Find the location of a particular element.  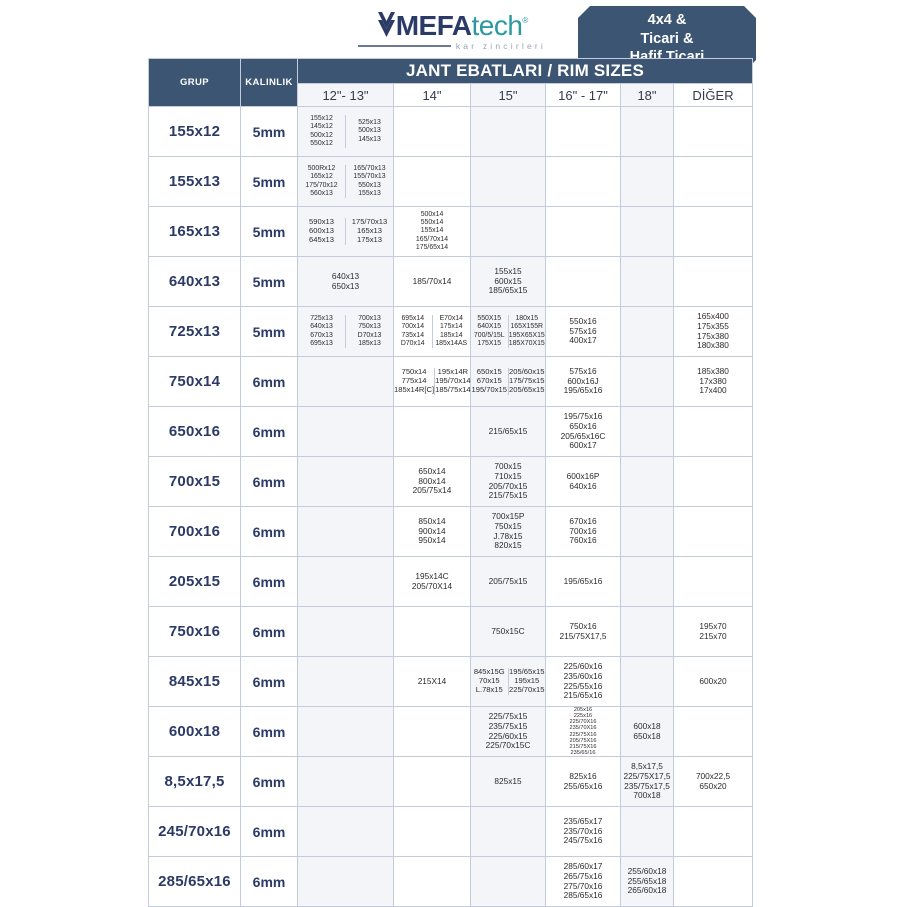

size-value: 590x13 is located at coordinates (321, 222).